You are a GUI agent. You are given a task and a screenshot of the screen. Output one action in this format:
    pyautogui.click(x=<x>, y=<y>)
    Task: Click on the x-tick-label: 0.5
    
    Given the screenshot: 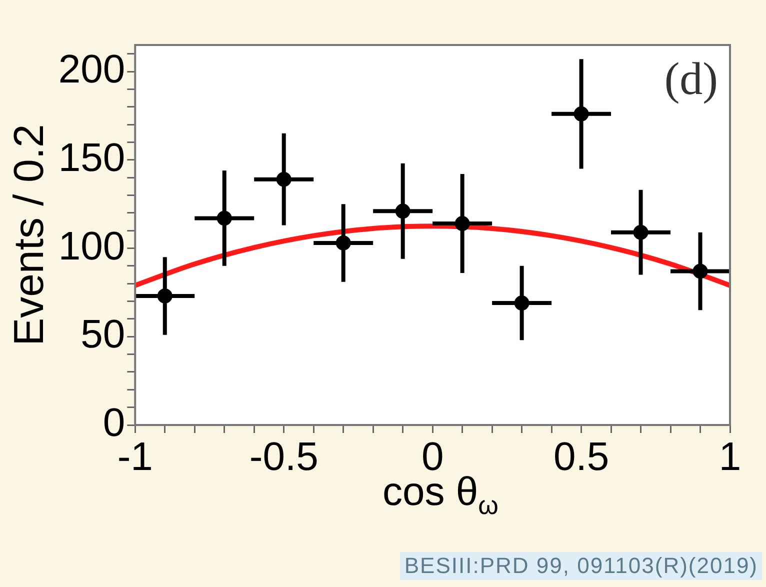 What is the action you would take?
    pyautogui.click(x=581, y=457)
    